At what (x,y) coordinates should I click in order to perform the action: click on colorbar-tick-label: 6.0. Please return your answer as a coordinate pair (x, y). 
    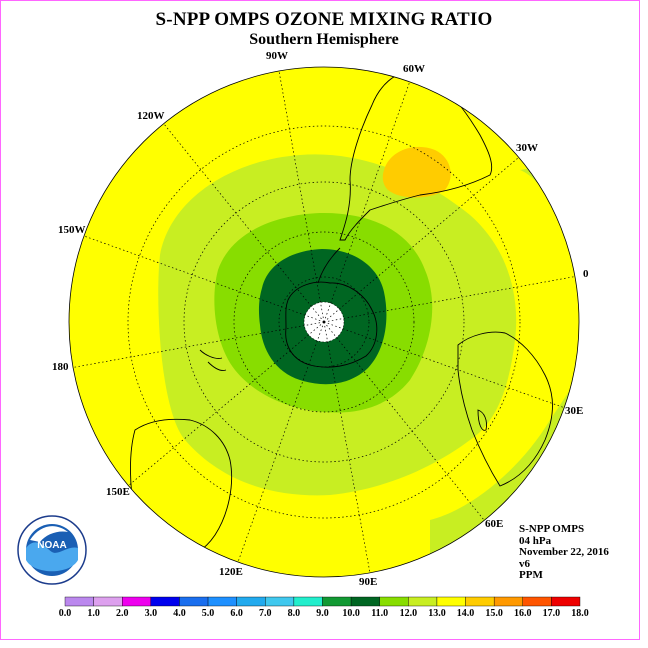
    Looking at the image, I should click on (236, 613).